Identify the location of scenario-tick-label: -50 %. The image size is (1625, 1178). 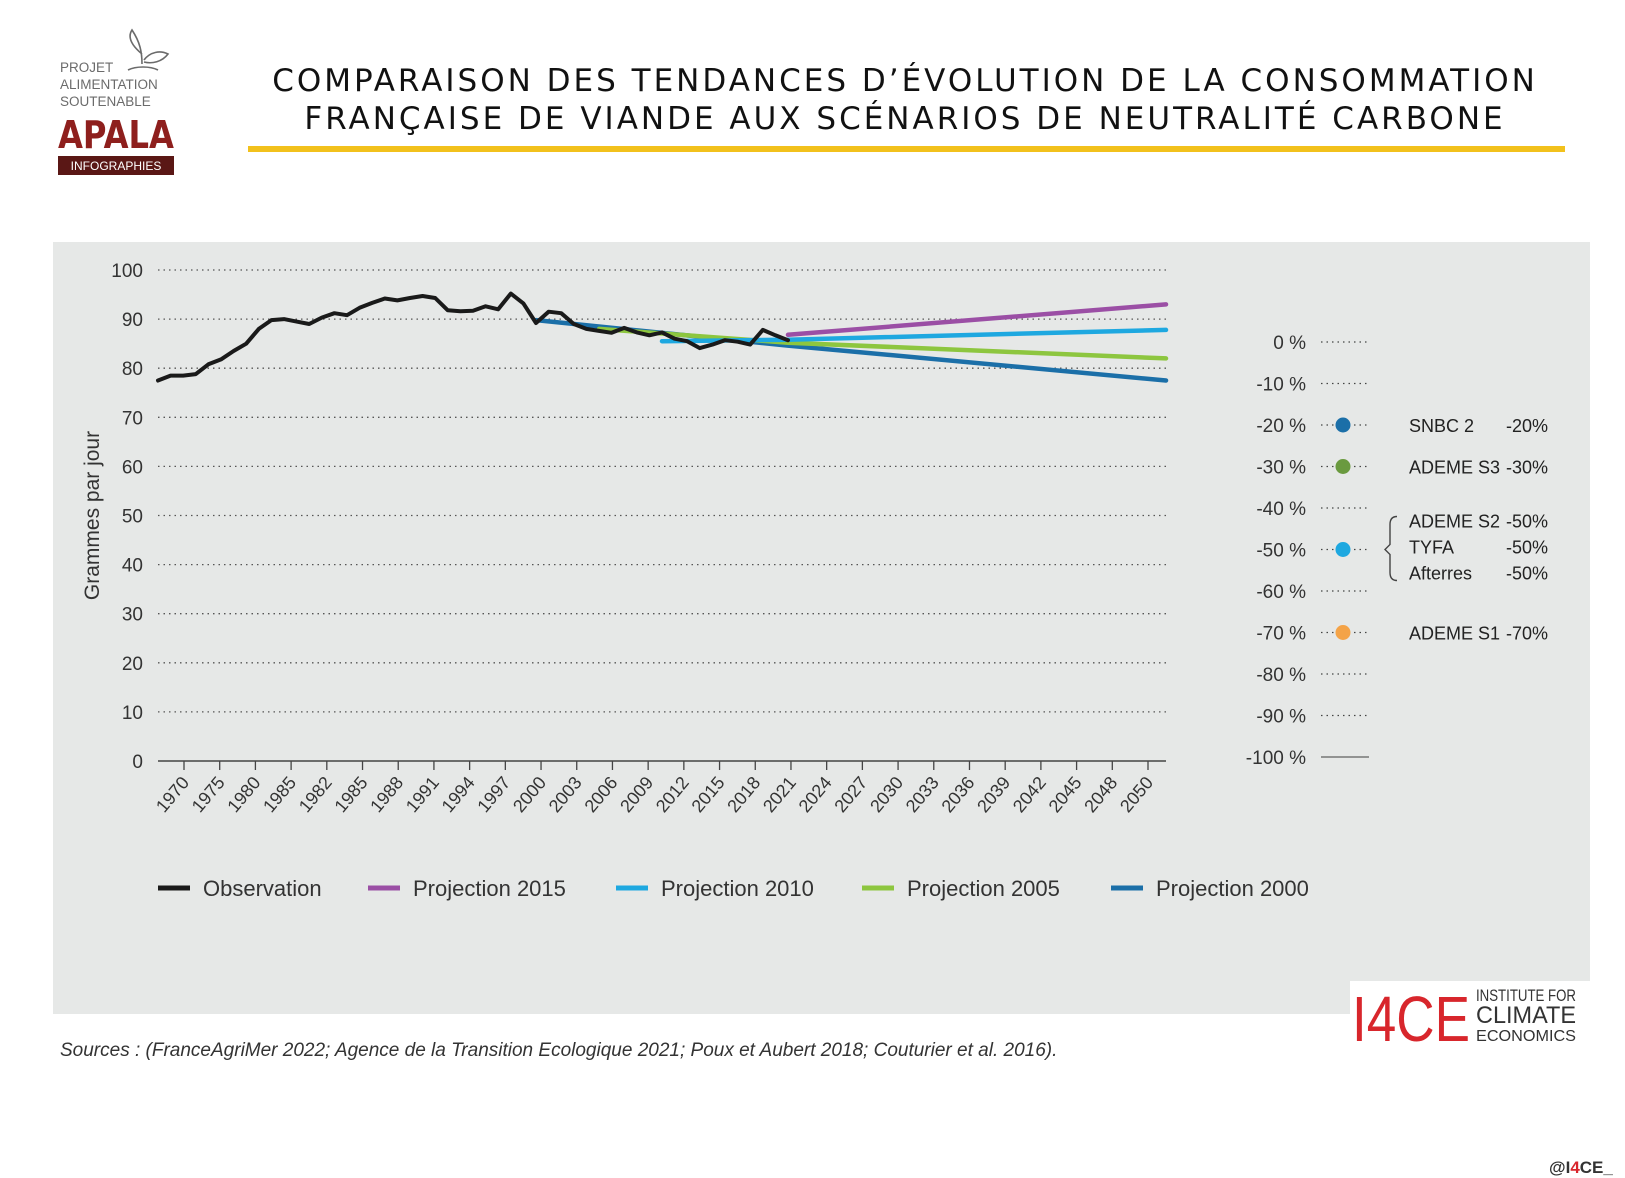
(1281, 551).